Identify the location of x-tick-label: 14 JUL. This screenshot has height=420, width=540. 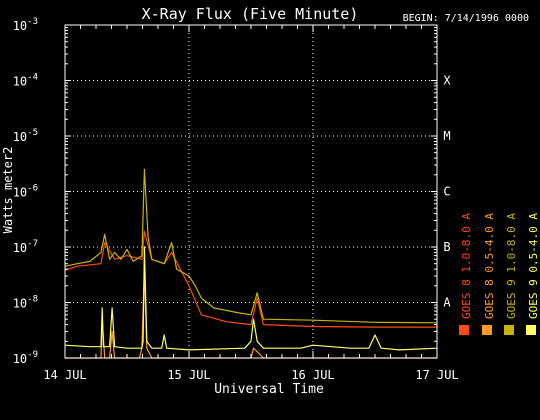
(64, 375).